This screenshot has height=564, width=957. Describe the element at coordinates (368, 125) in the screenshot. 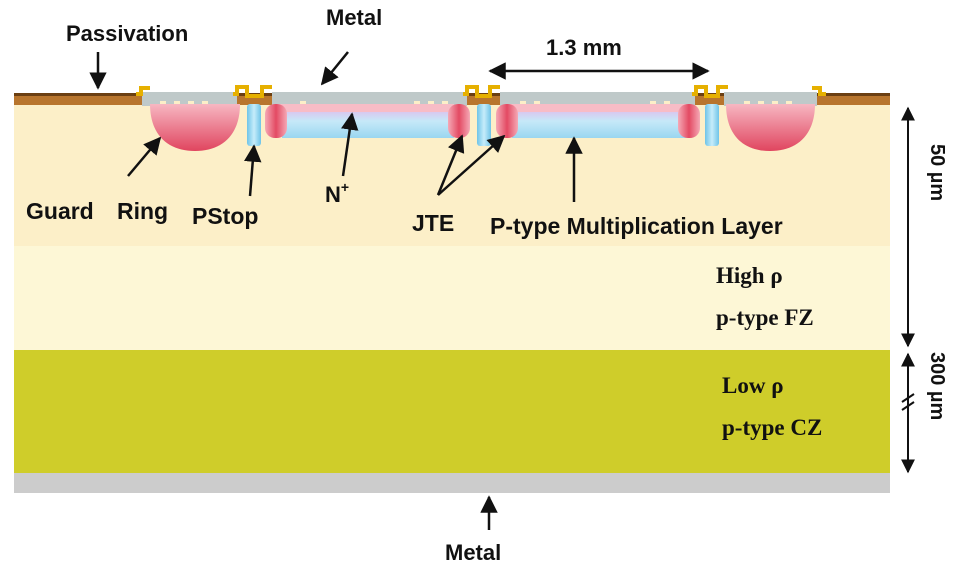

I see `p-multiplication-layer-left` at that location.